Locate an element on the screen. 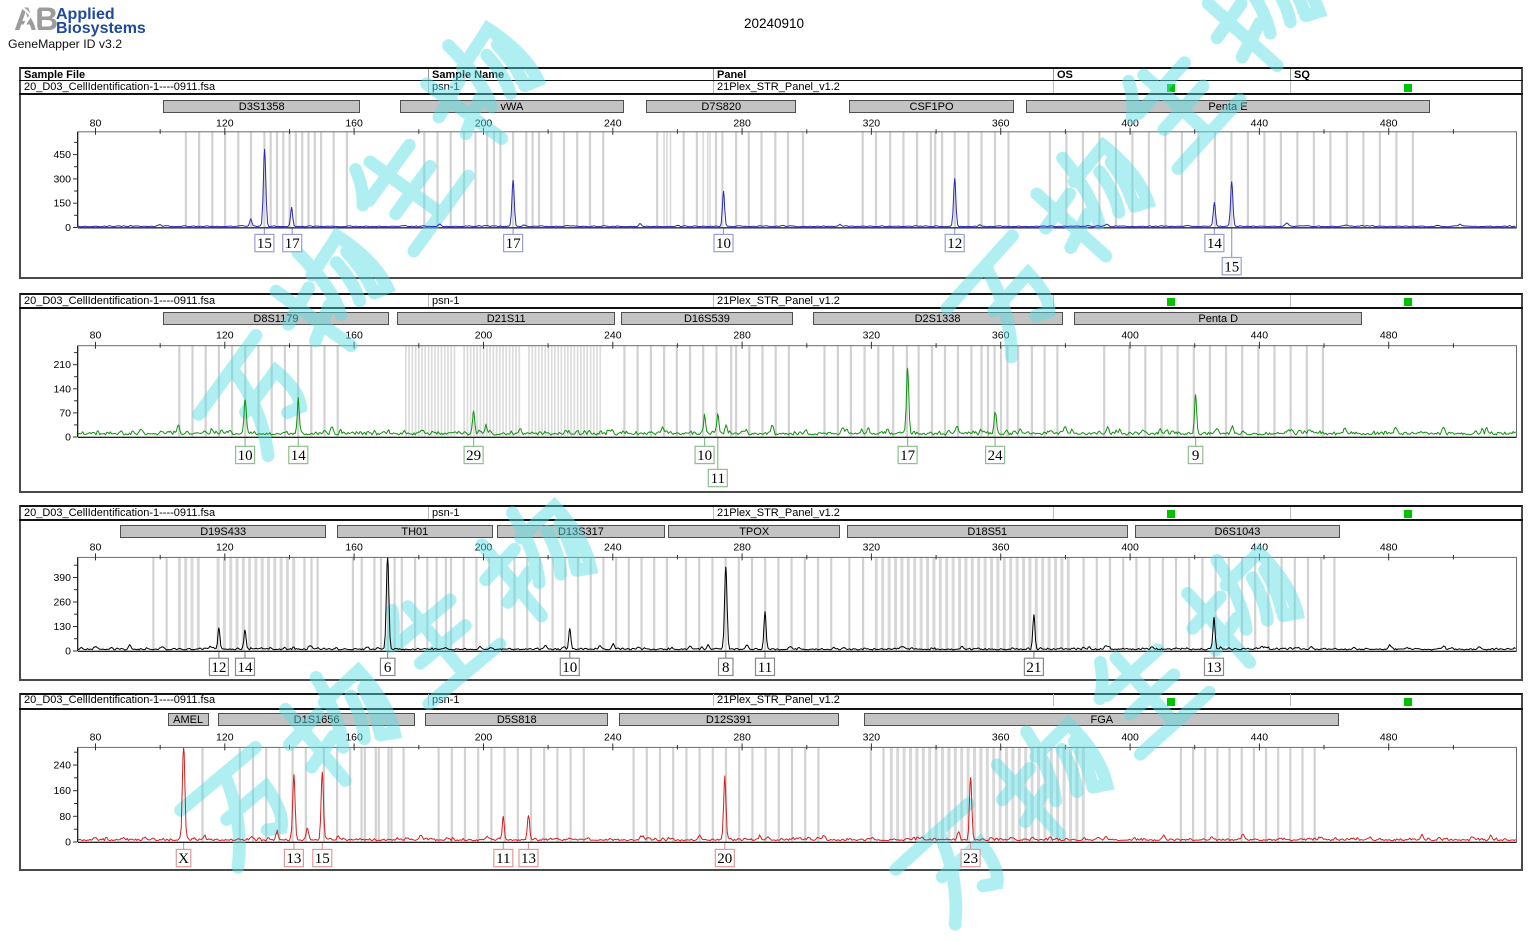 This screenshot has height=942, width=1532. svg-text: GeneMapper ID v3.2 is located at coordinates (65, 44).